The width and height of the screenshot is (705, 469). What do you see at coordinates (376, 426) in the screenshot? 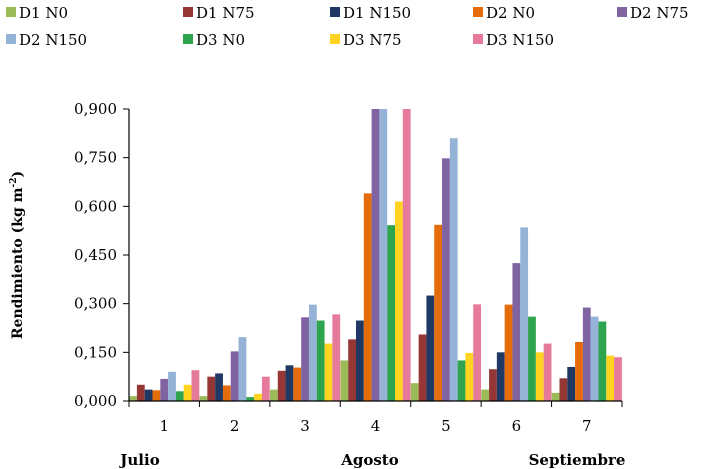
I see `x-tick-label: 4` at bounding box center [376, 426].